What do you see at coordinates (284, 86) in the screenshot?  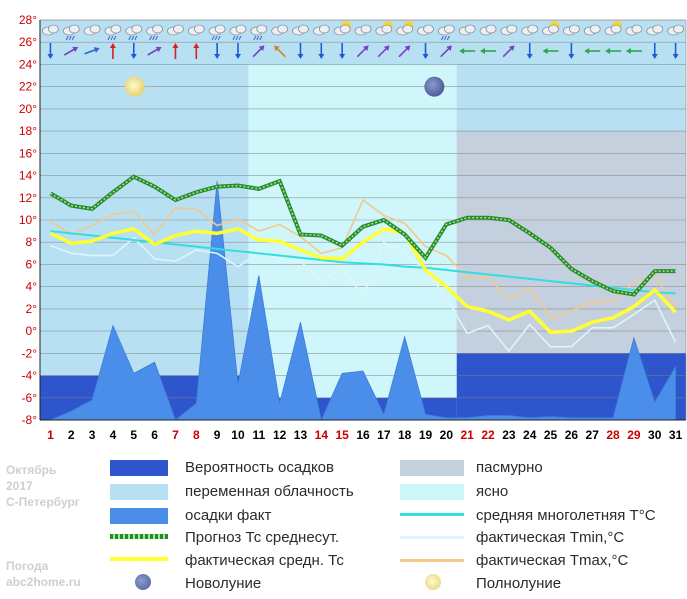 I see `moon-phases` at bounding box center [284, 86].